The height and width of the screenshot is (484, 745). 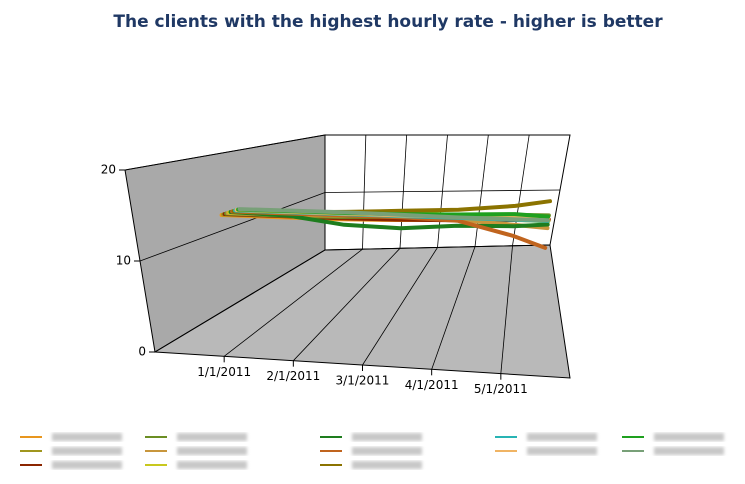 I want to click on x-tick-label: 3/1/2011, so click(x=363, y=381).